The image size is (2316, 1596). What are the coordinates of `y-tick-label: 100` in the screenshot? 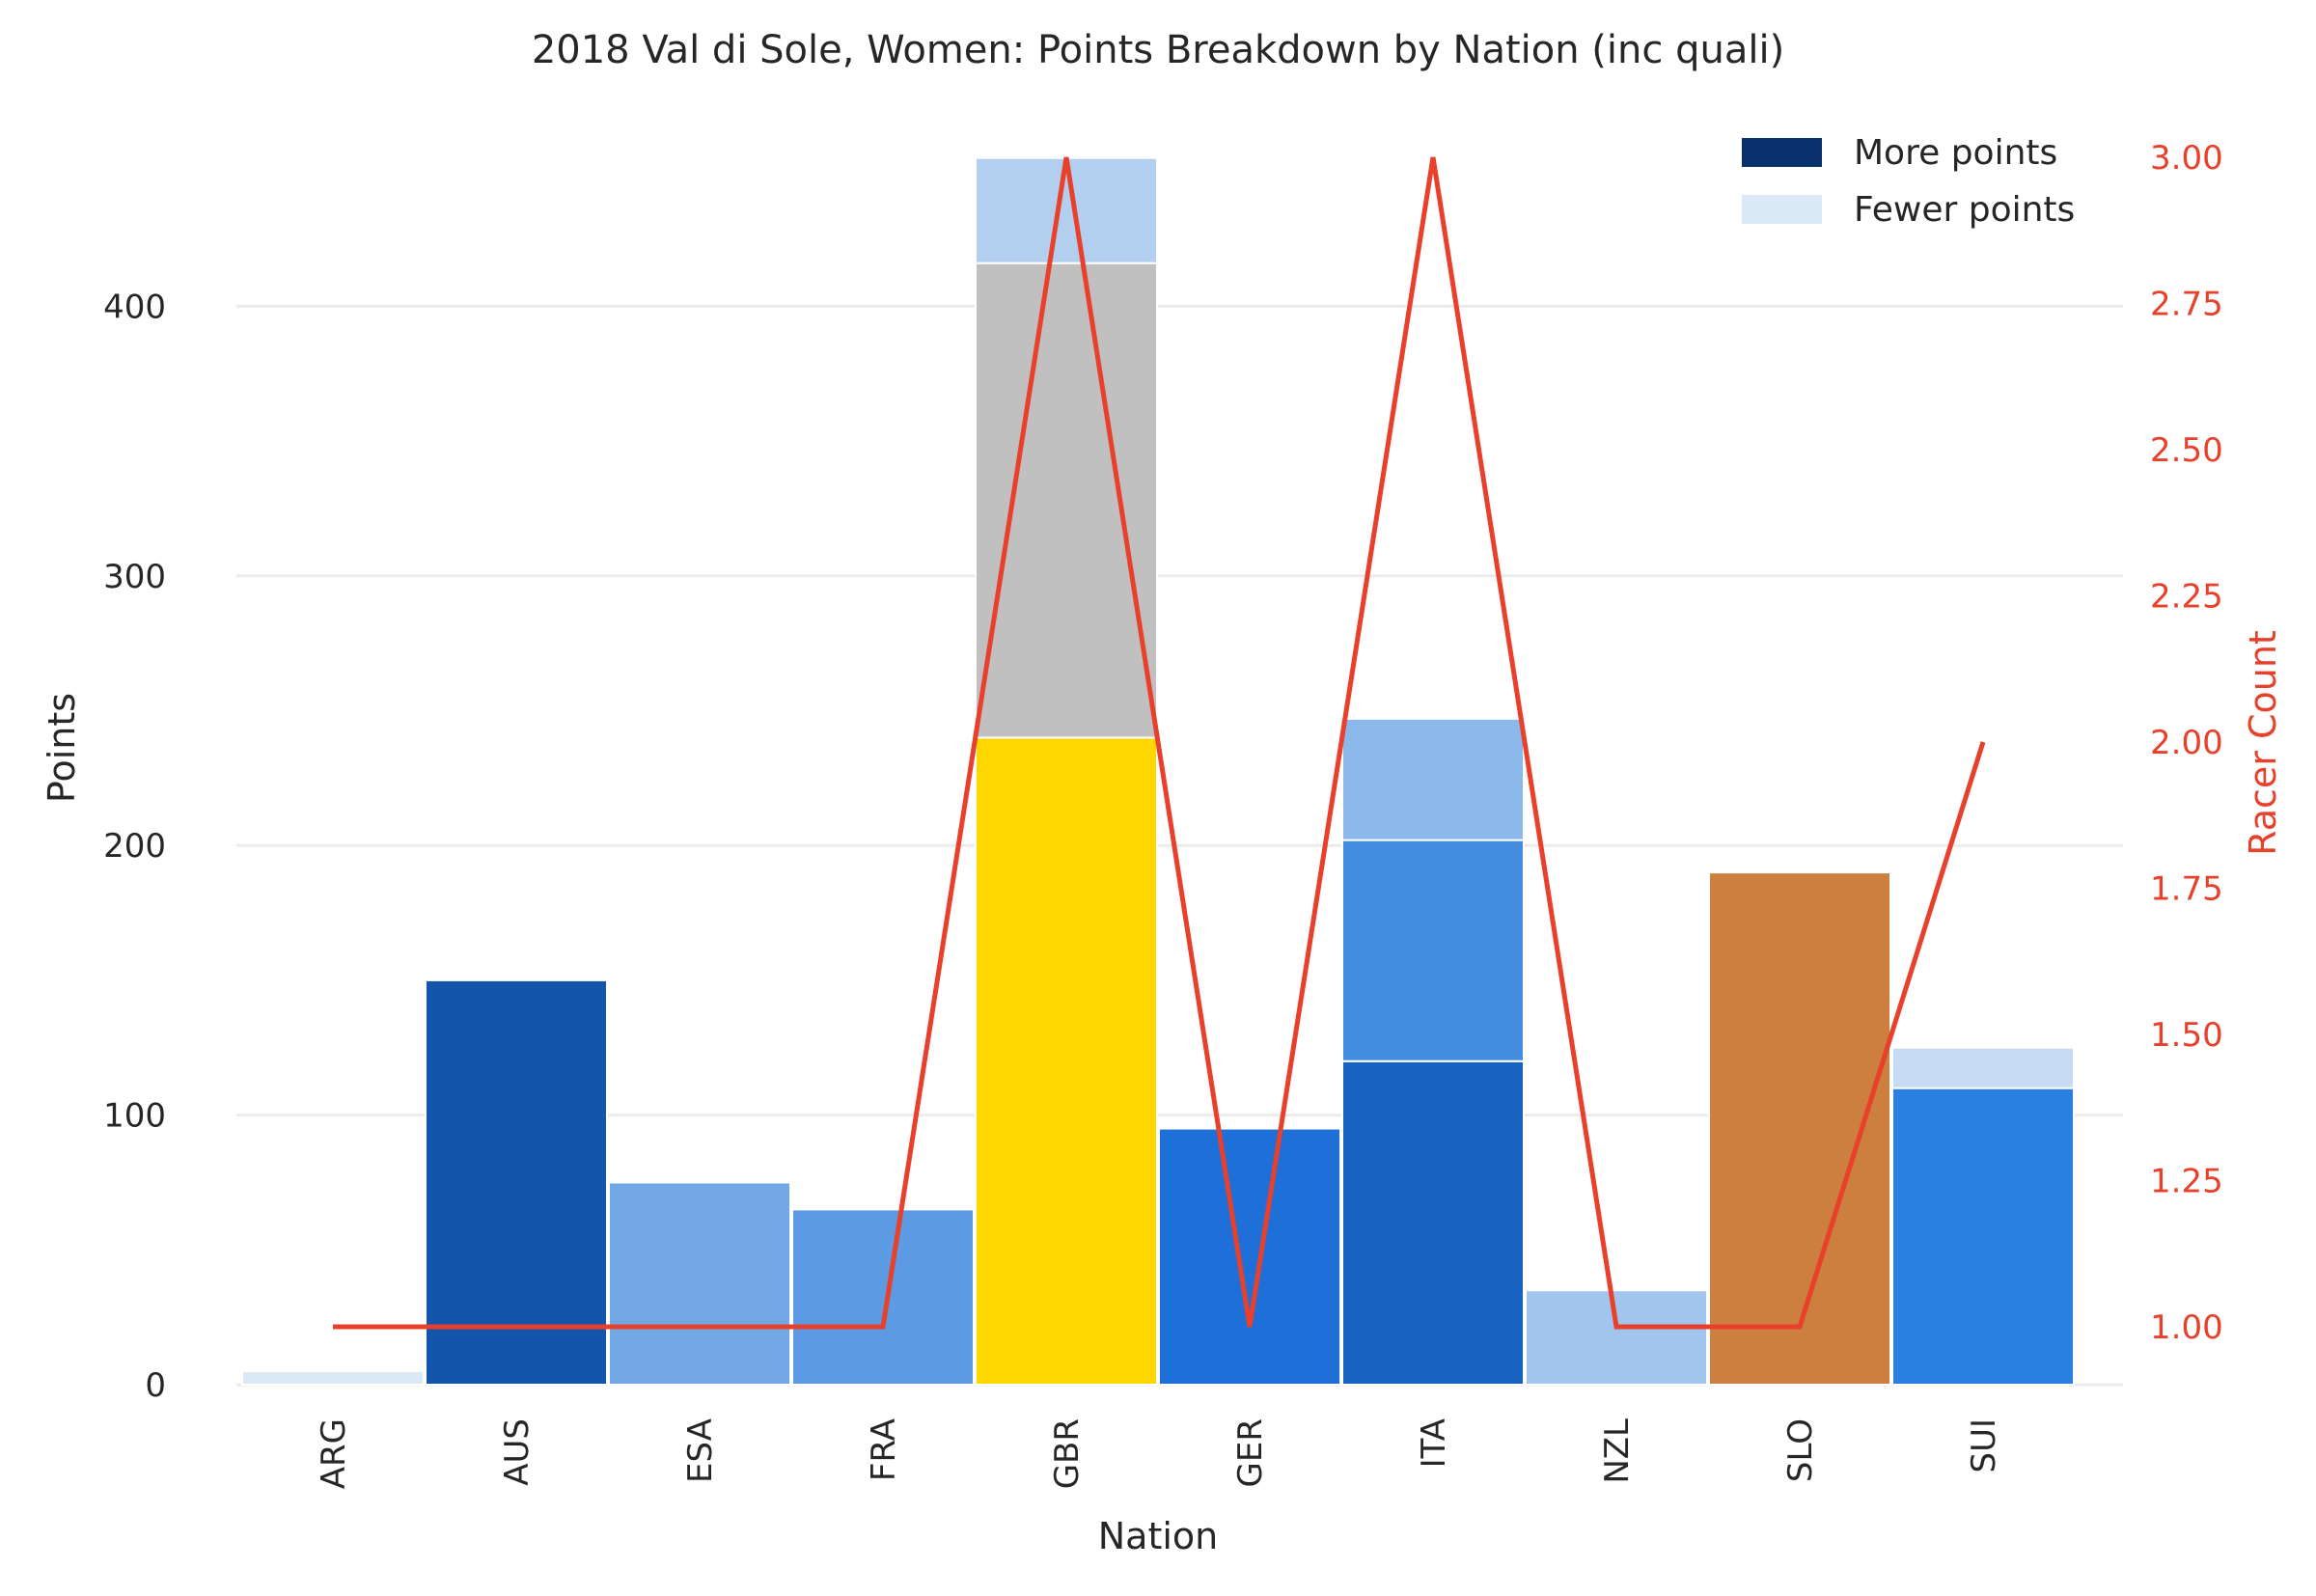 It's located at (134, 1116).